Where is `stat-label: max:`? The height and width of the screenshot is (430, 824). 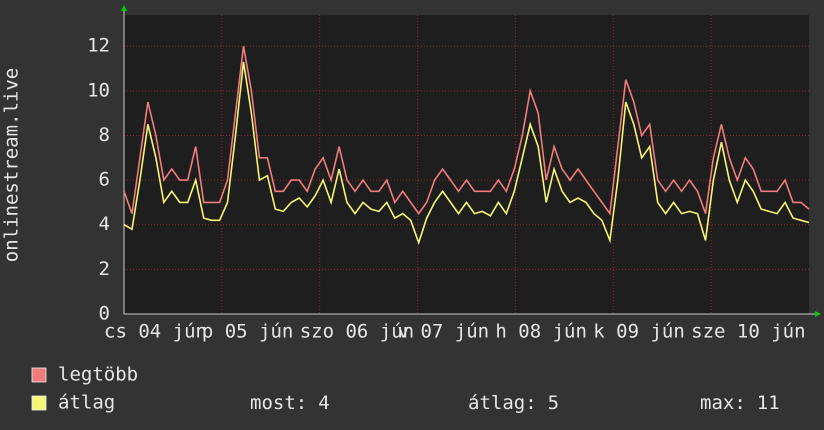 stat-label: max: is located at coordinates (723, 403).